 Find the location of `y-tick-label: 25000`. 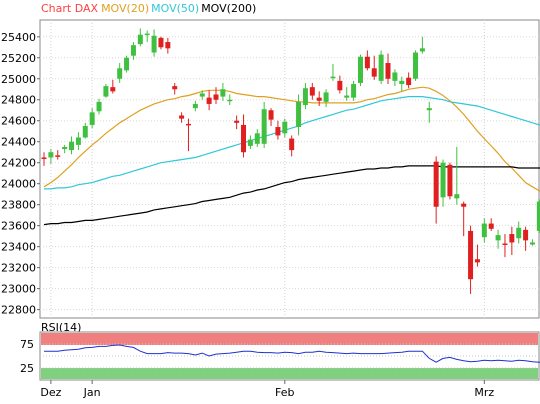

y-tick-label: 25000 is located at coordinates (18, 79).